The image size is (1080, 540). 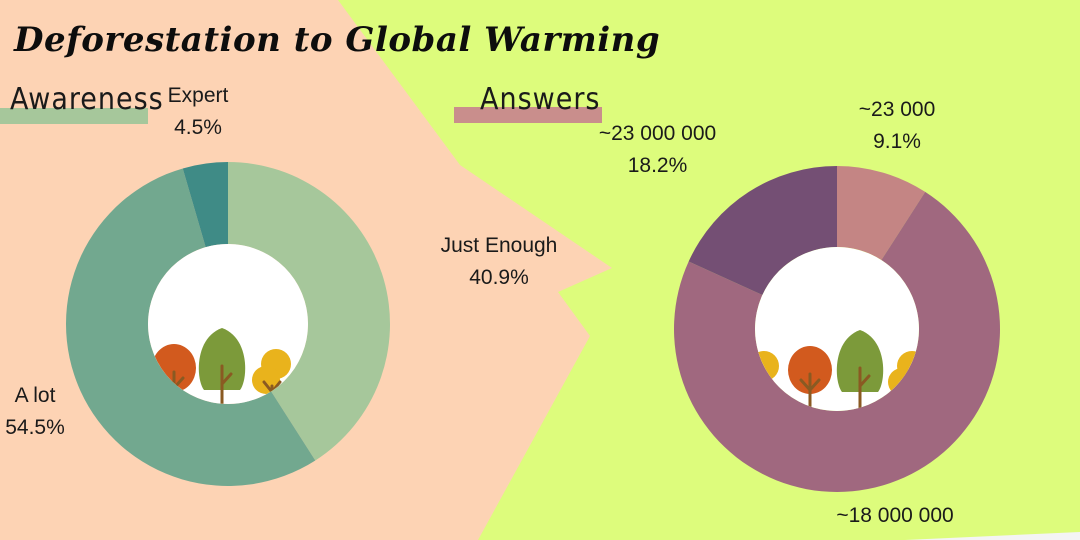 What do you see at coordinates (528, 115) in the screenshot?
I see `answers-underline` at bounding box center [528, 115].